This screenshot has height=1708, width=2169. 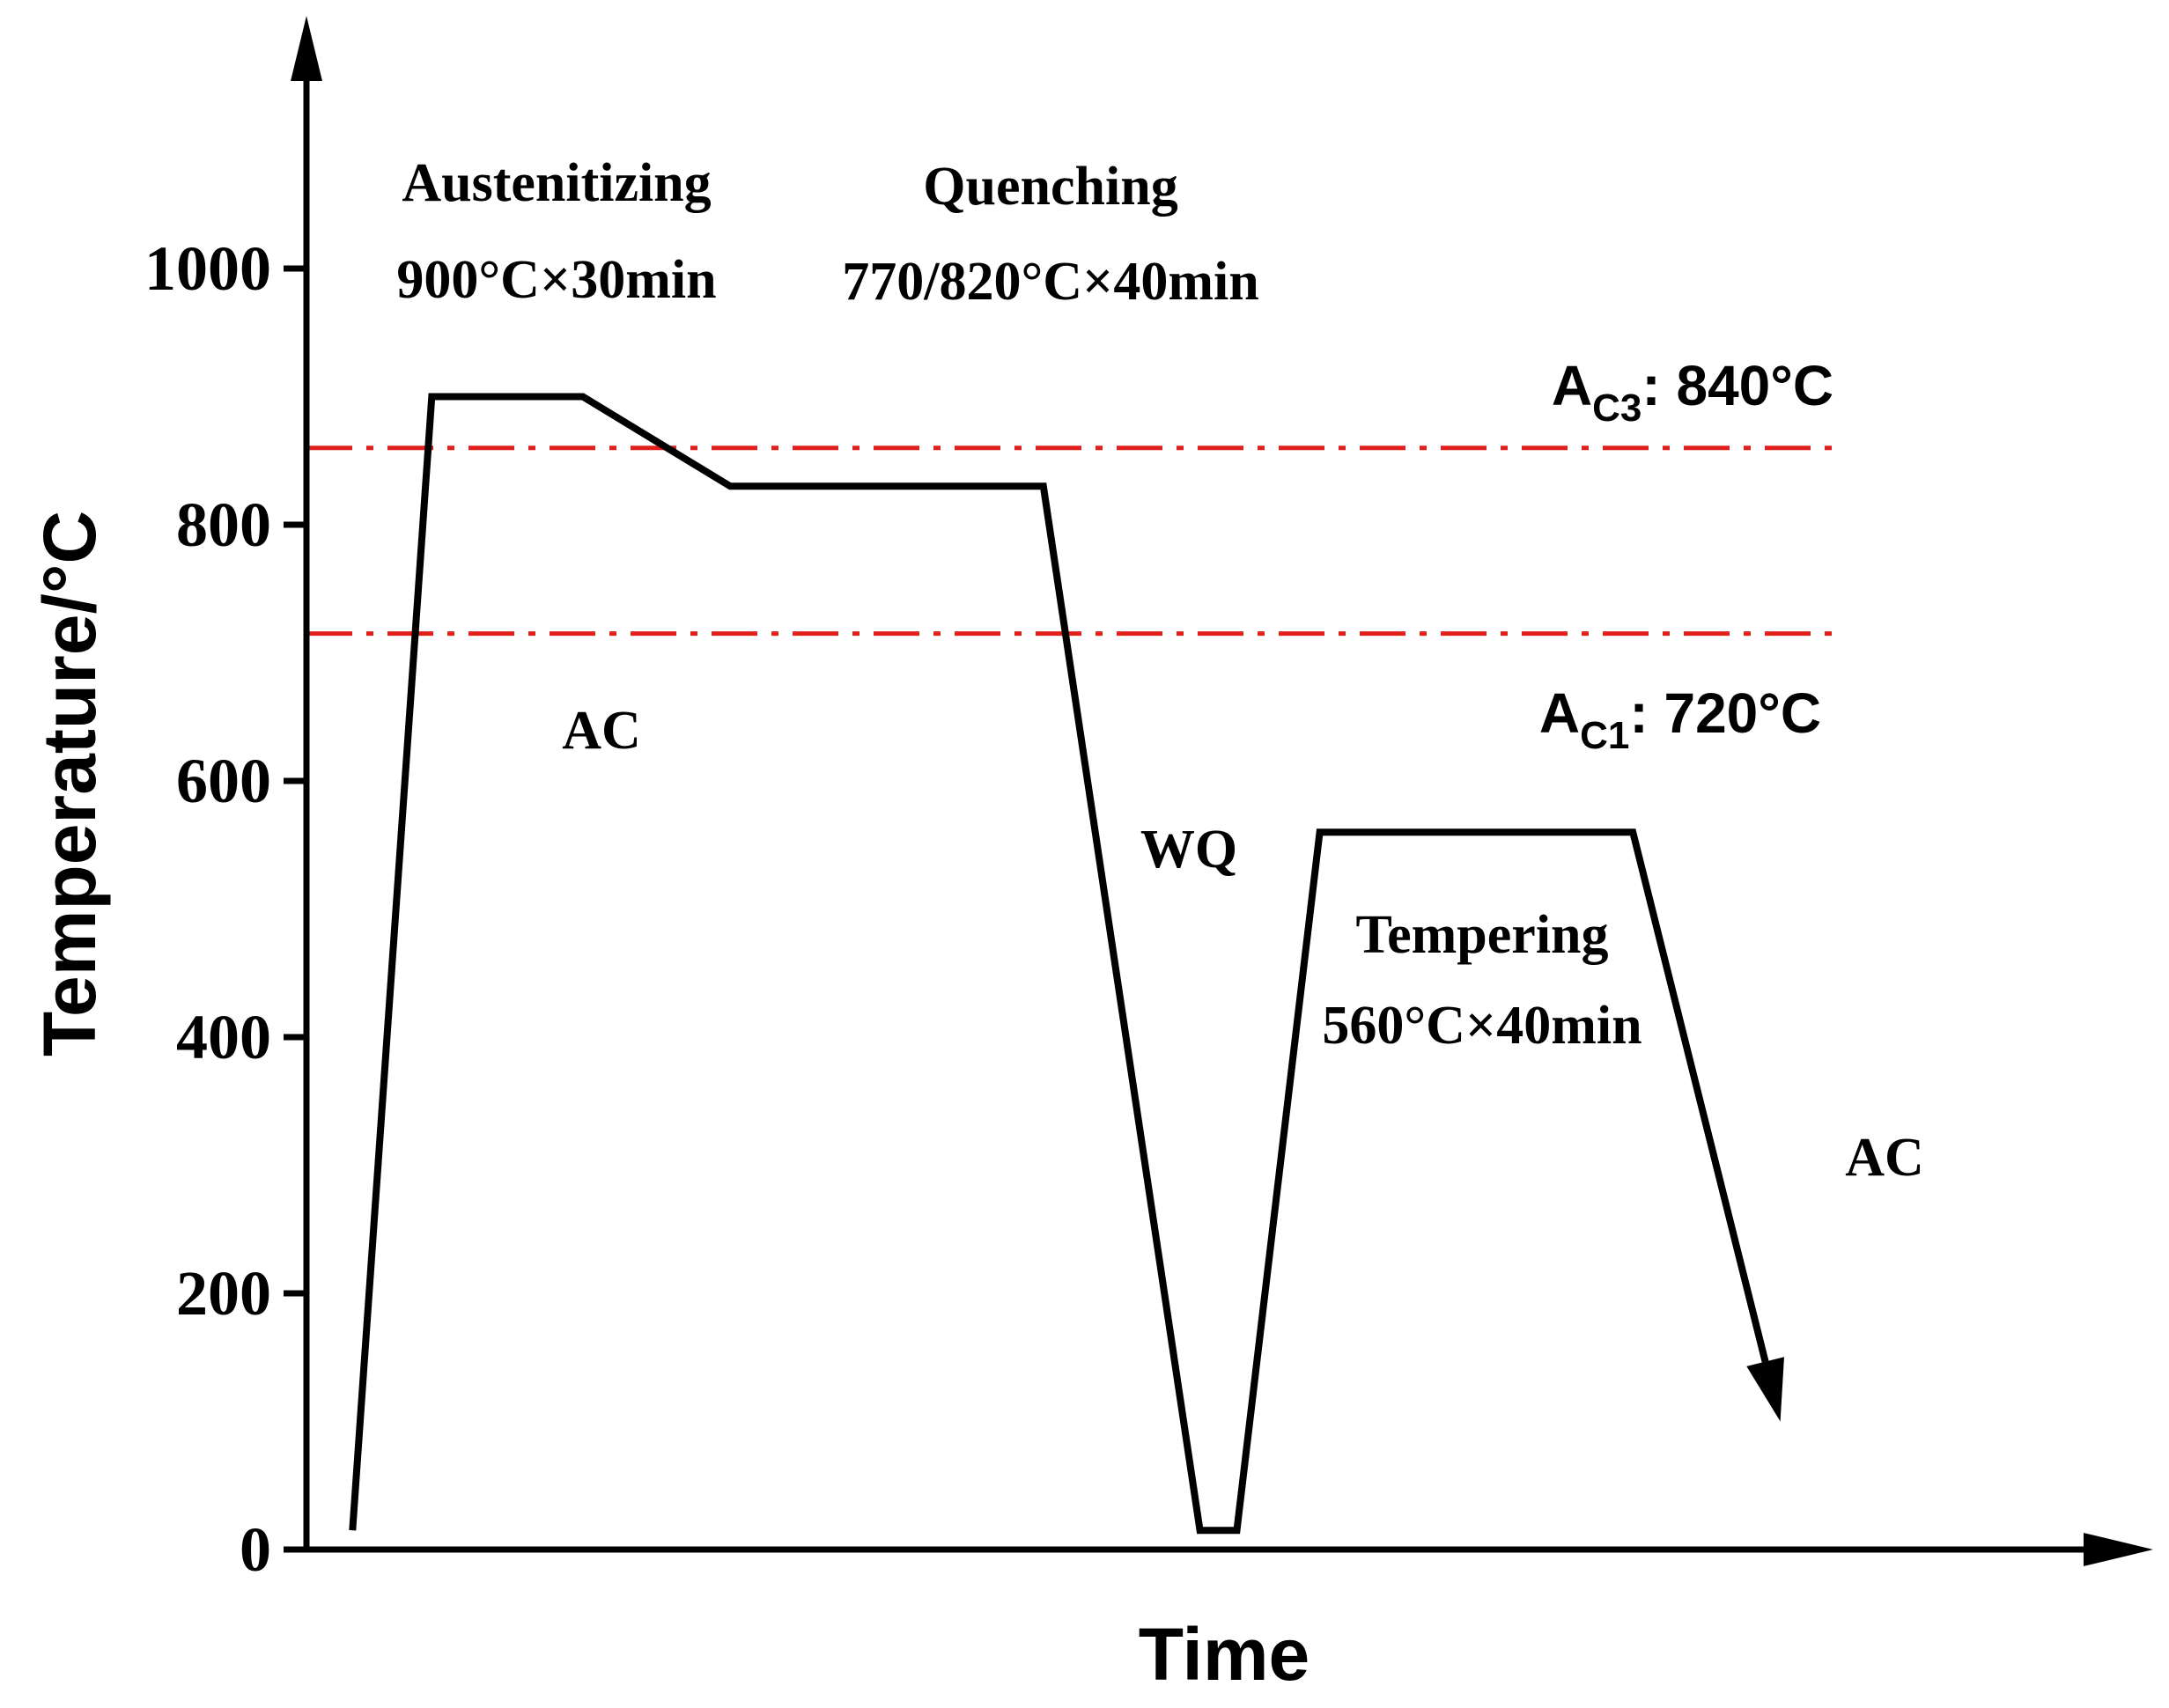 What do you see at coordinates (1884, 1158) in the screenshot?
I see `annotation-ac-2: AC` at bounding box center [1884, 1158].